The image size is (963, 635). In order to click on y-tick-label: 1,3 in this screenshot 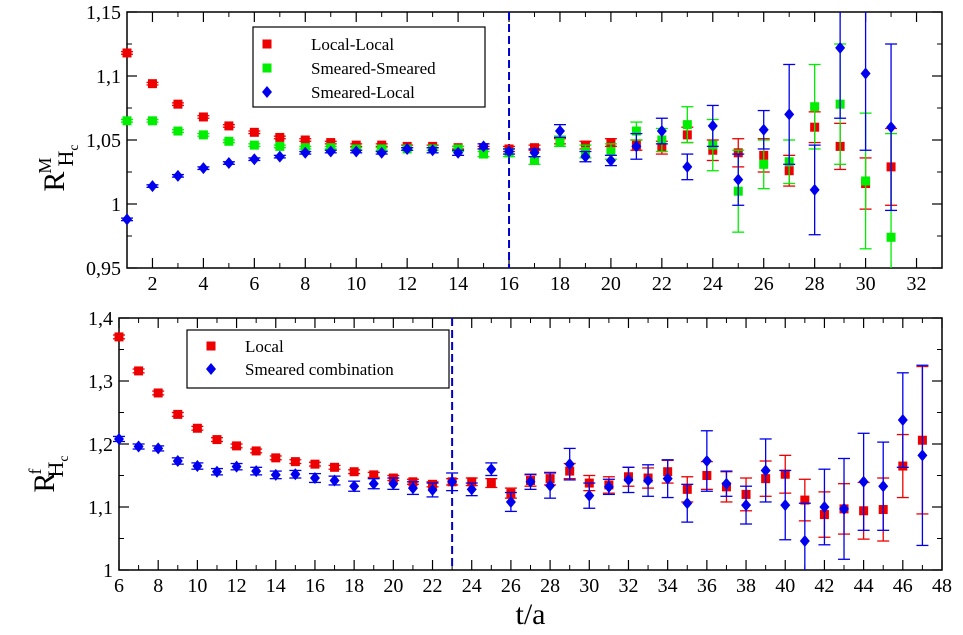, I will do `click(100, 382)`.